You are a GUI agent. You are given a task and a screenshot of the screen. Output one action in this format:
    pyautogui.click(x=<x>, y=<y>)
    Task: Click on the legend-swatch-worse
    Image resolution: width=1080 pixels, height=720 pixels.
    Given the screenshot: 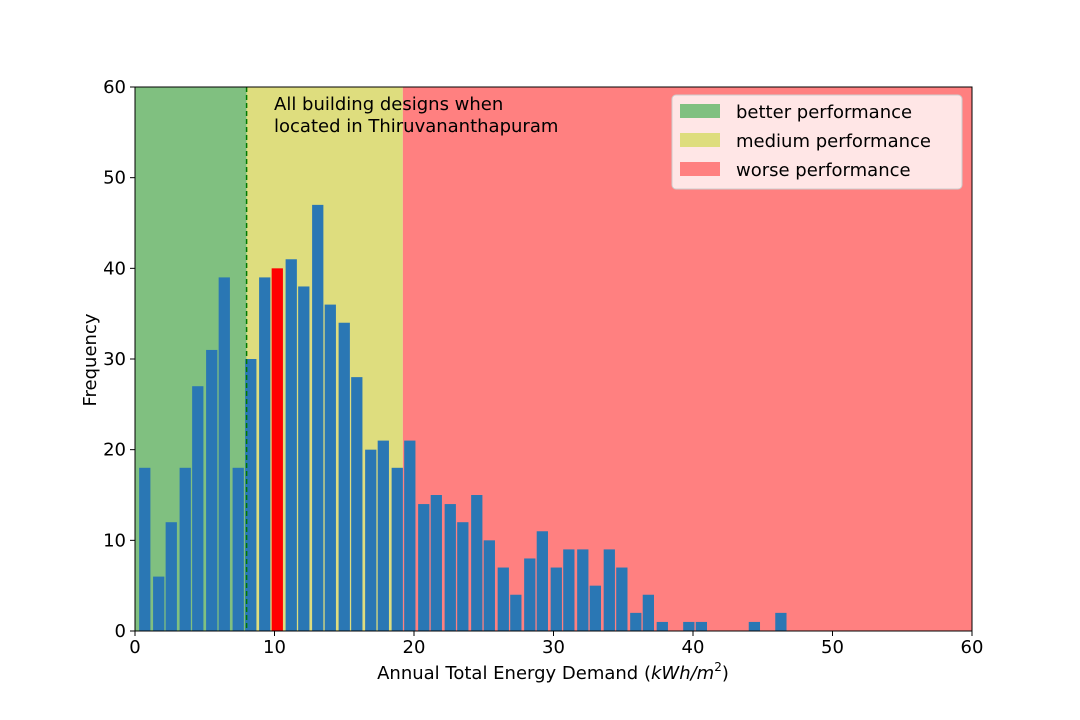 What is the action you would take?
    pyautogui.click(x=700, y=169)
    